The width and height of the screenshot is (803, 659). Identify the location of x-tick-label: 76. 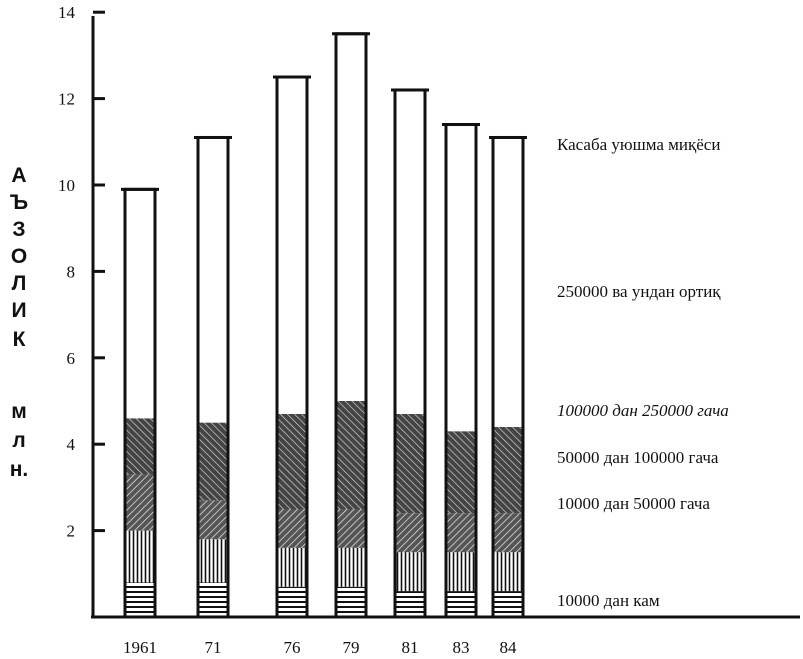
(292, 647).